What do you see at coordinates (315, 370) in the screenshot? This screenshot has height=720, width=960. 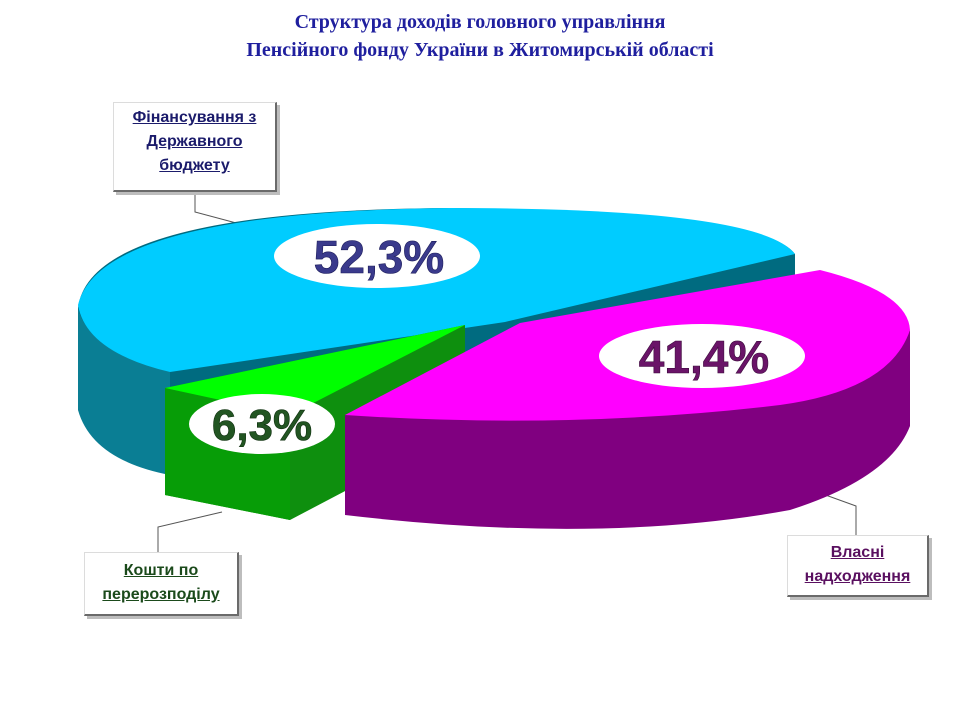 I see `slice-redistribution` at bounding box center [315, 370].